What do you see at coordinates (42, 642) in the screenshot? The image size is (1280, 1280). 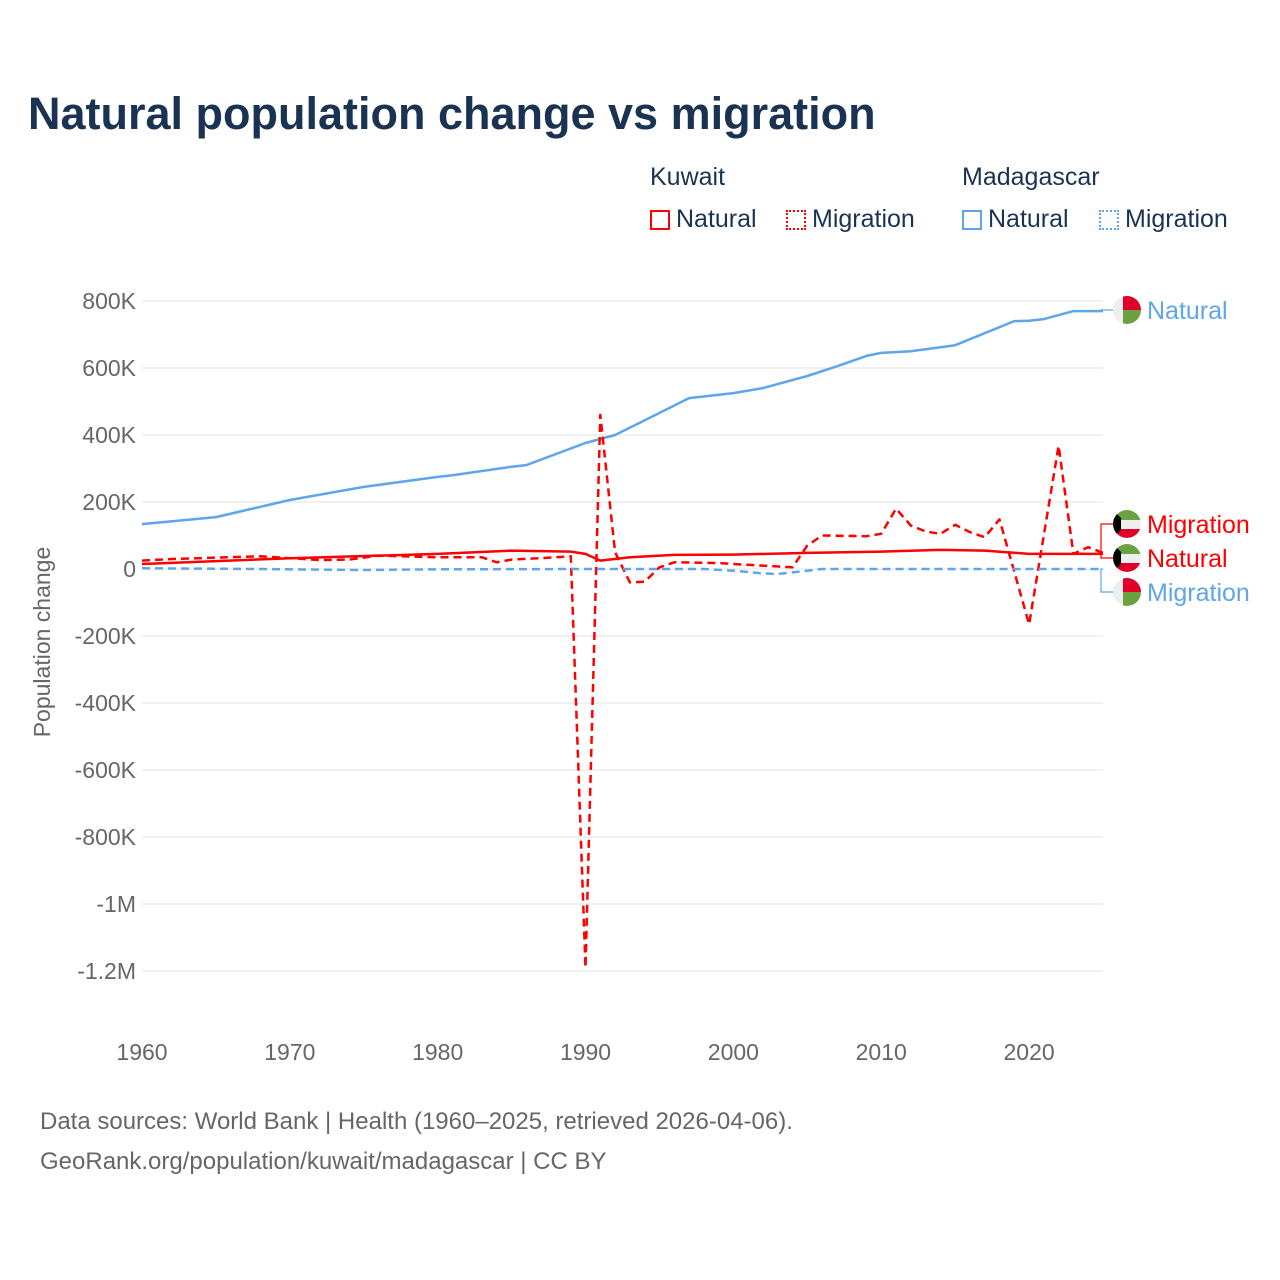 I see `y-axis-label: Population change` at bounding box center [42, 642].